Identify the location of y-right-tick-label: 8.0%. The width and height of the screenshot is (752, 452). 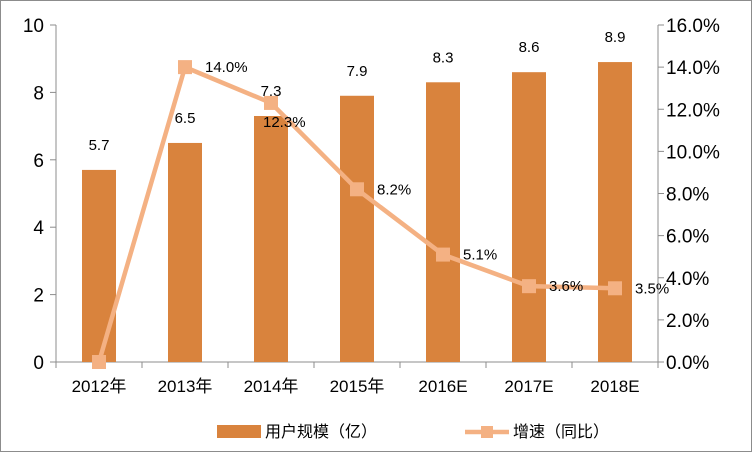
(687, 195).